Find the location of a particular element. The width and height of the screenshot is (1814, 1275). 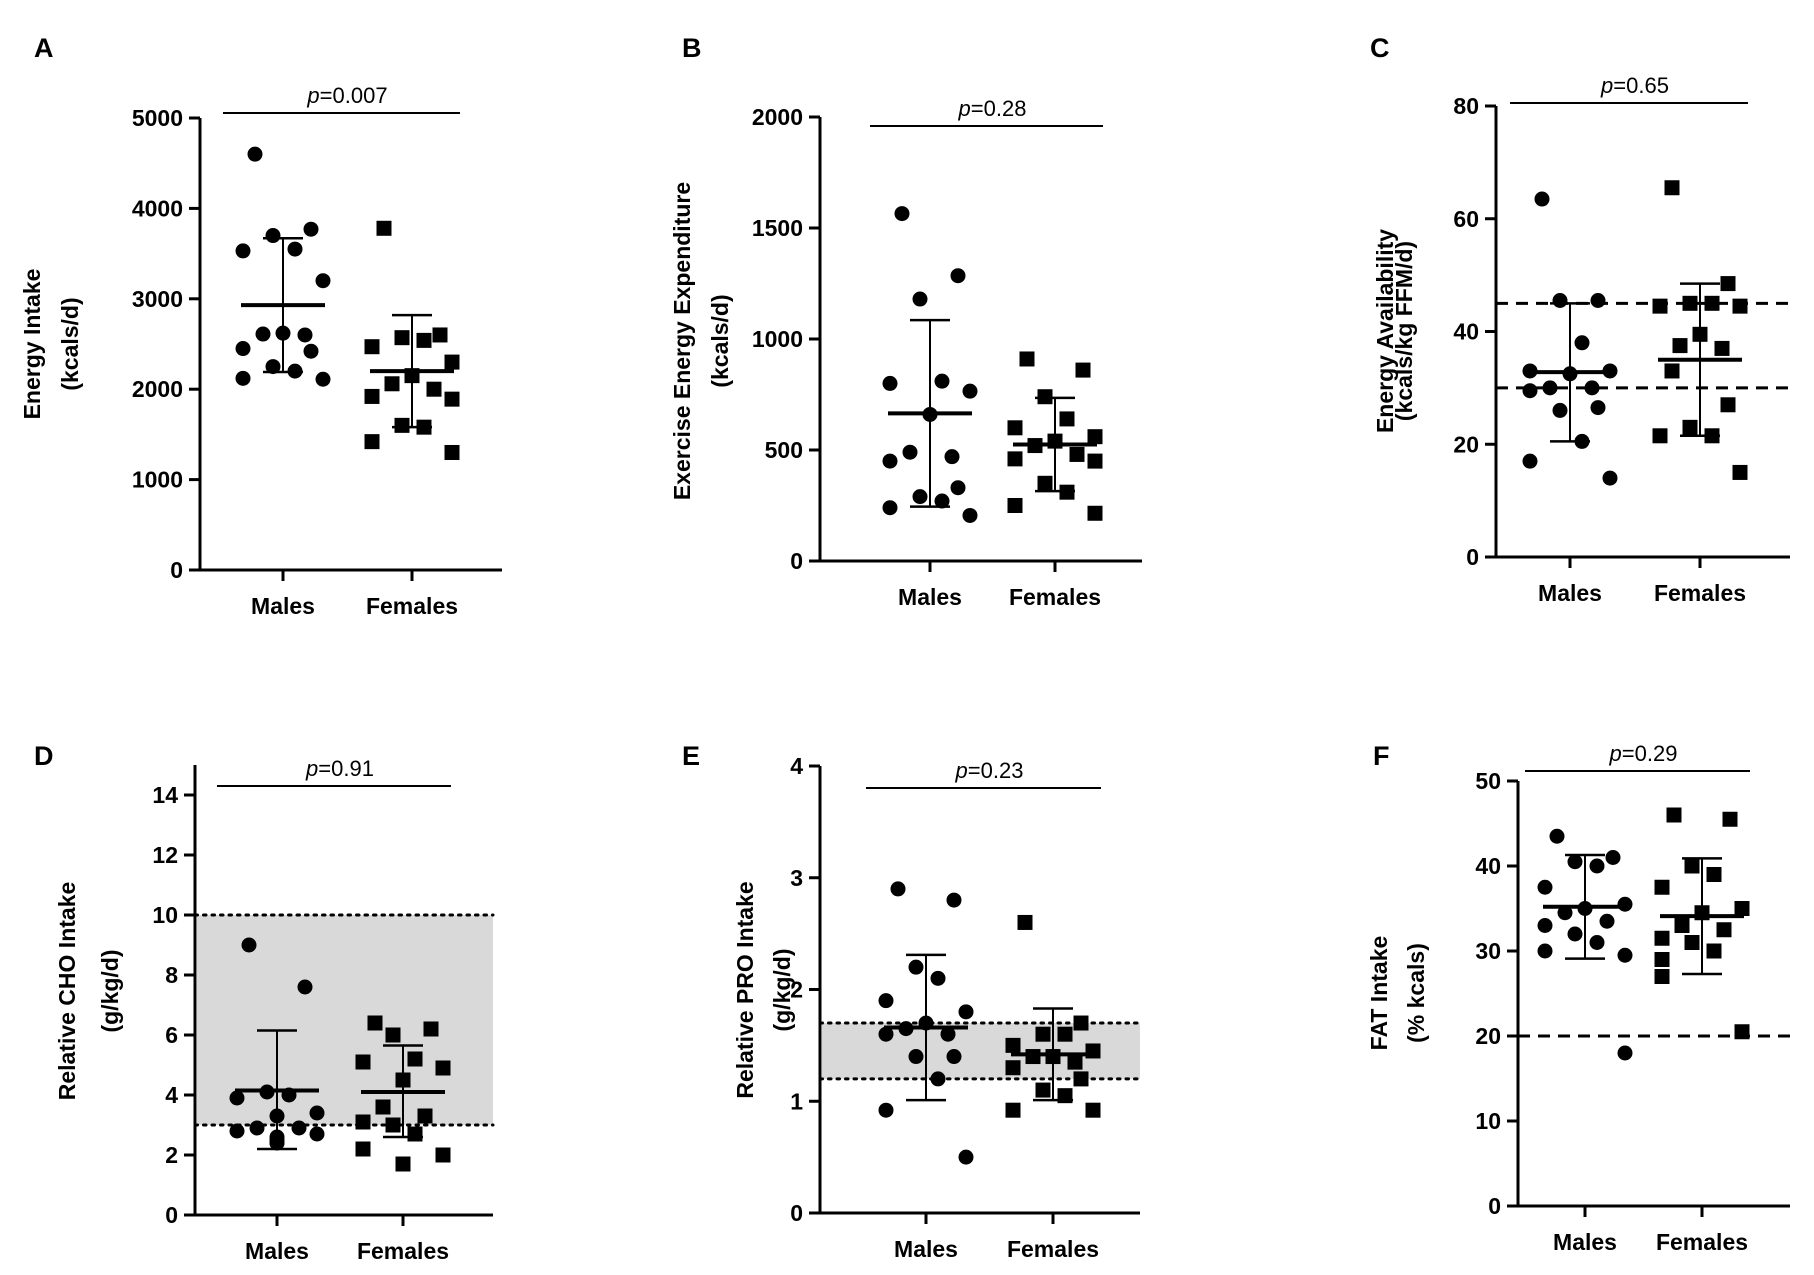

p-symbol: p is located at coordinates (961, 770).